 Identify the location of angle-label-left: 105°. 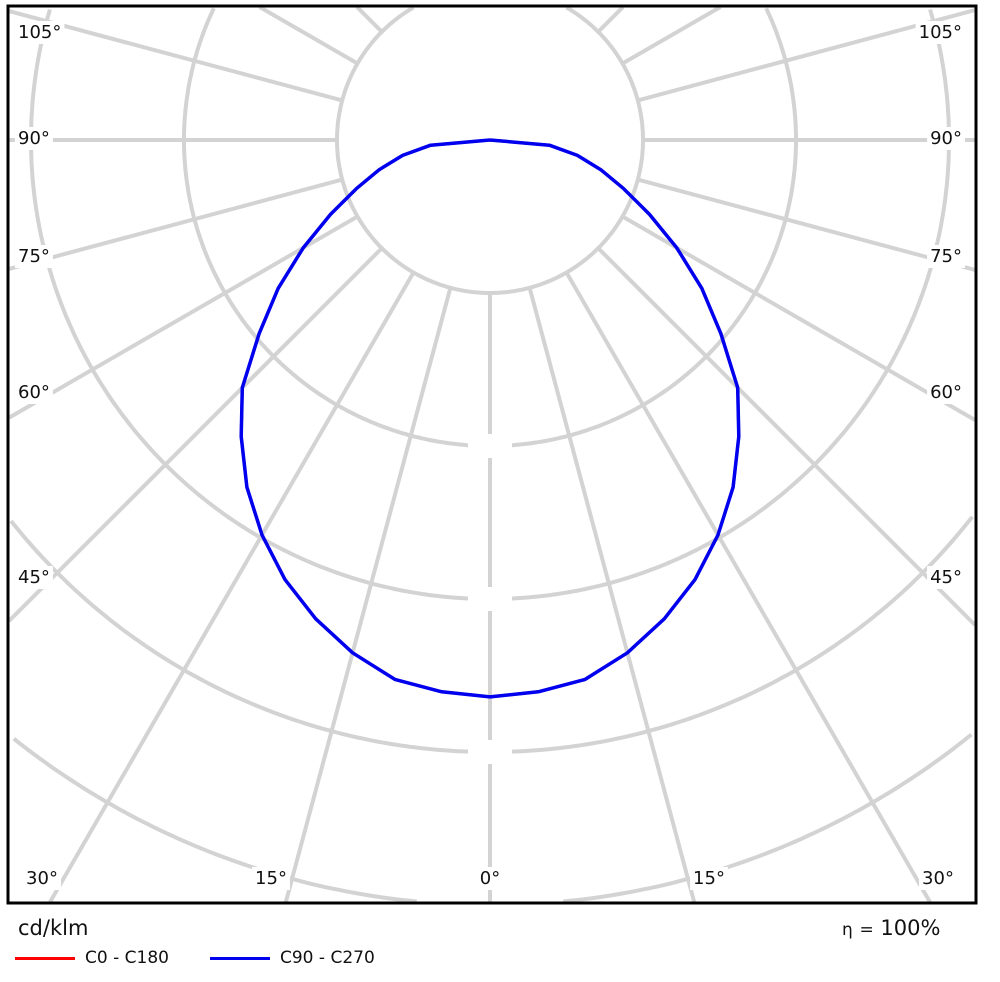
(39, 32).